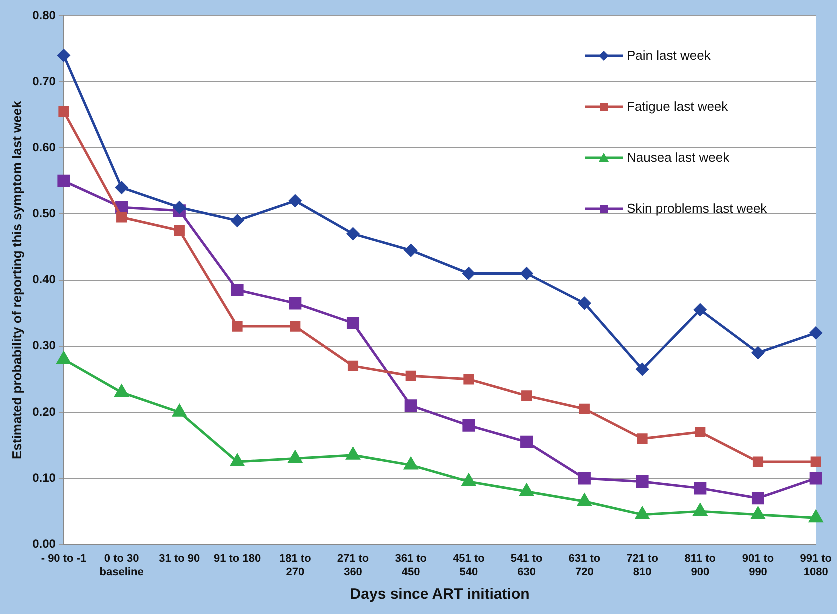 Image resolution: width=837 pixels, height=614 pixels. What do you see at coordinates (44, 477) in the screenshot?
I see `y-tick-label: 0.10` at bounding box center [44, 477].